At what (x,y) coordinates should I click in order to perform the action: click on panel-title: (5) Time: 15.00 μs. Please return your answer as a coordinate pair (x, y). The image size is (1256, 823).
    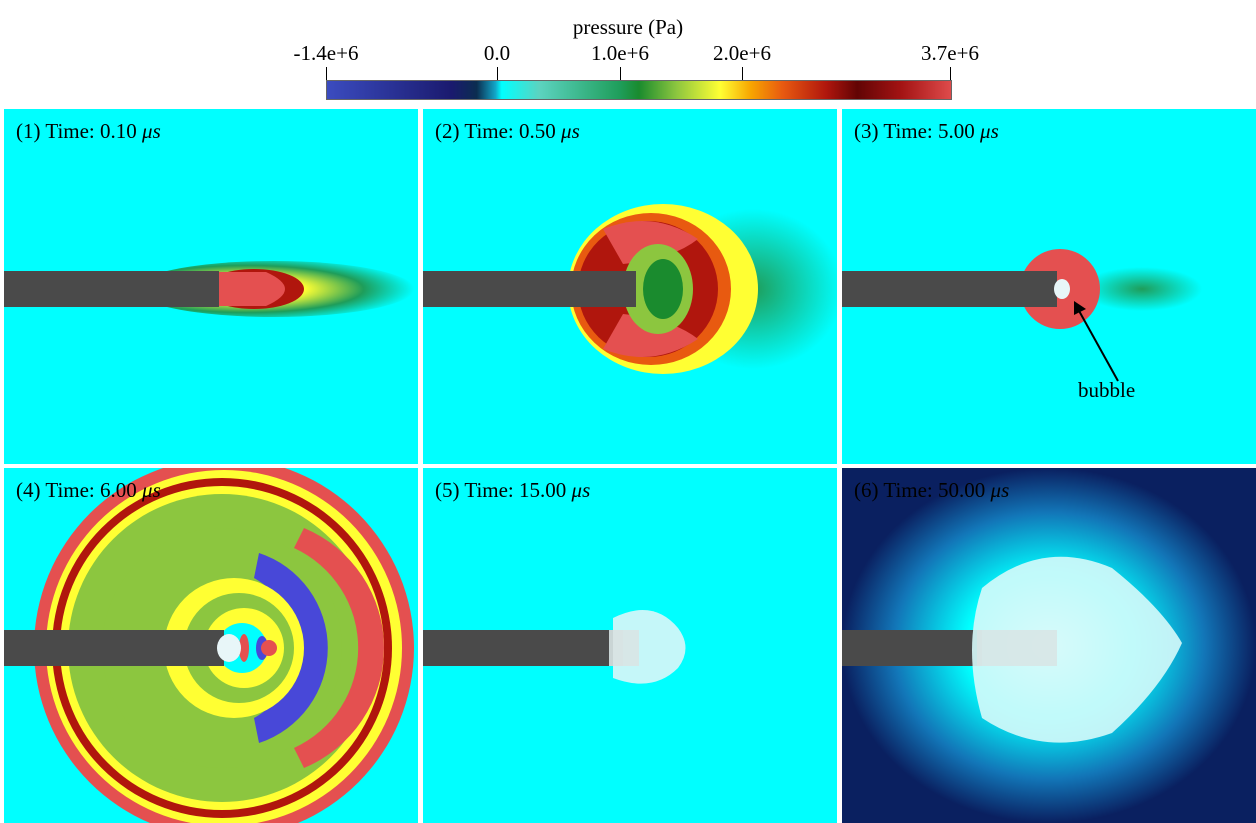
    Looking at the image, I should click on (513, 490).